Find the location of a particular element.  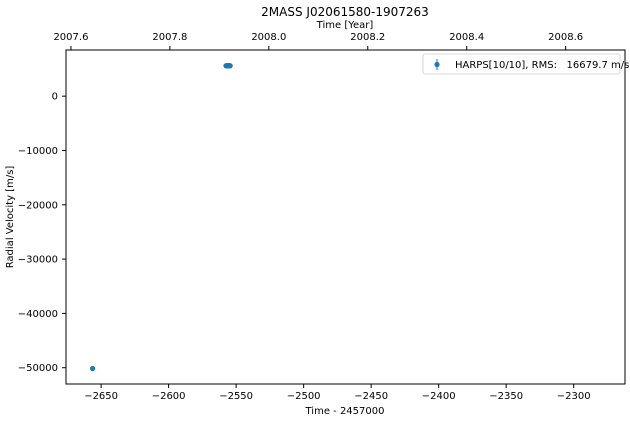

top-tick-label: 2007.6 is located at coordinates (70, 37).